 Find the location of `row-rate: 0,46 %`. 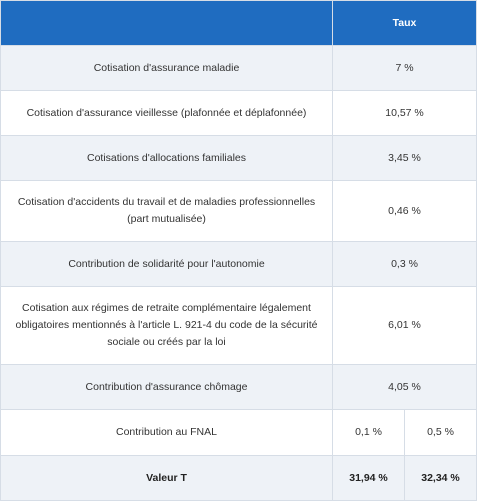

row-rate: 0,46 % is located at coordinates (404, 211).